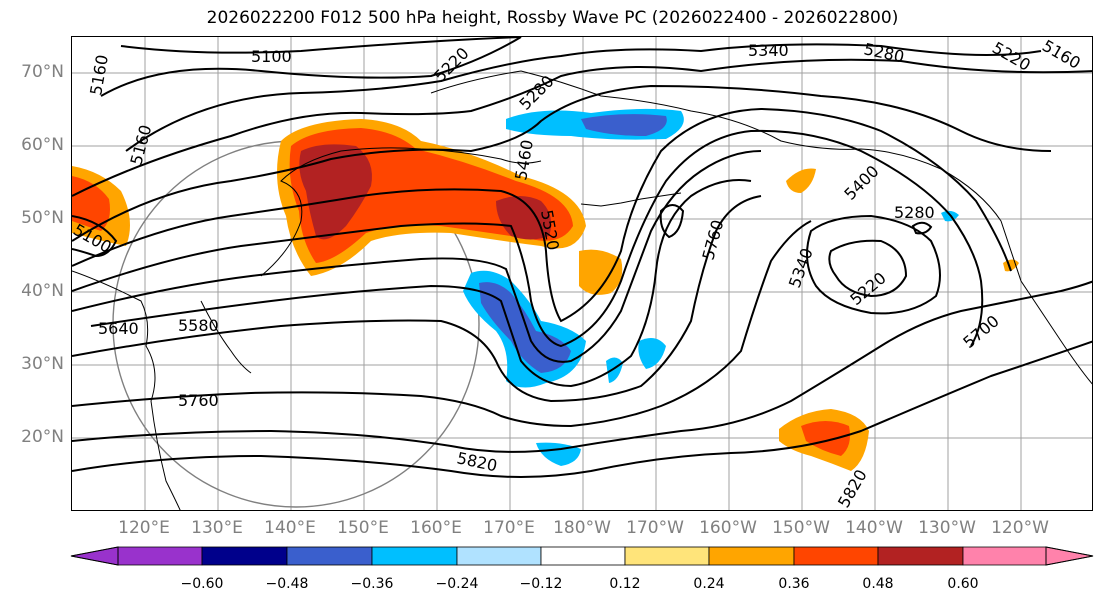  I want to click on contour-label: 5400, so click(861, 183).